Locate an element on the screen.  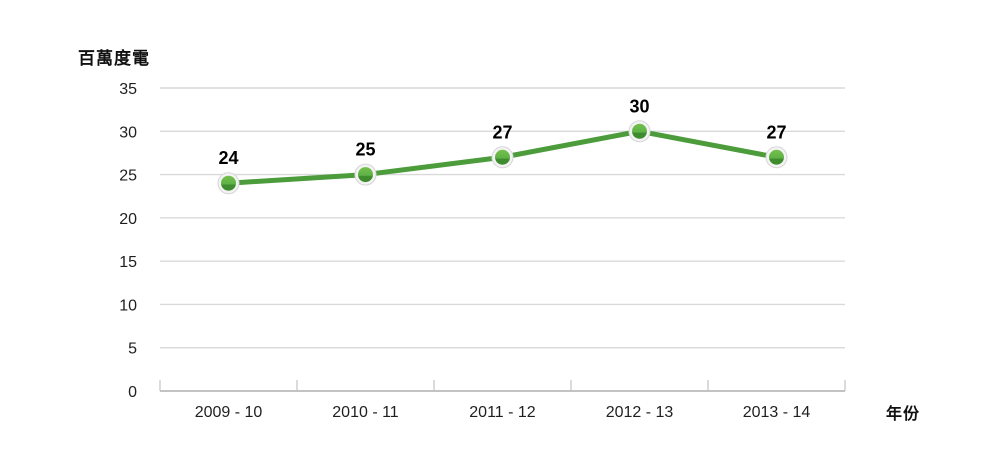
x-axis-title: 年份 is located at coordinates (903, 414).